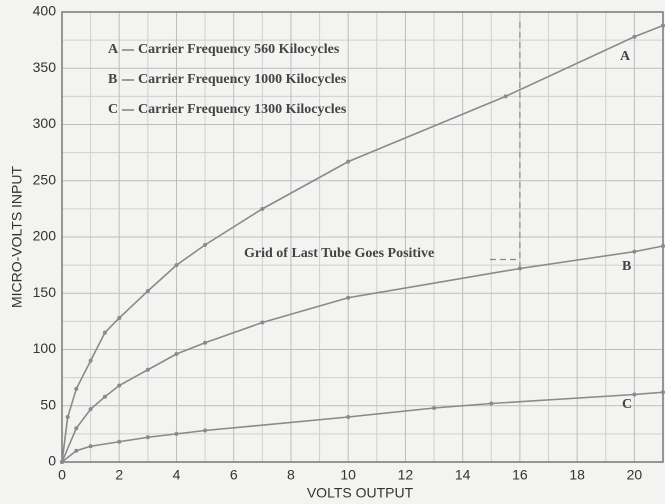 The width and height of the screenshot is (665, 504). Describe the element at coordinates (45, 123) in the screenshot. I see `y-tick-label: 300` at that location.